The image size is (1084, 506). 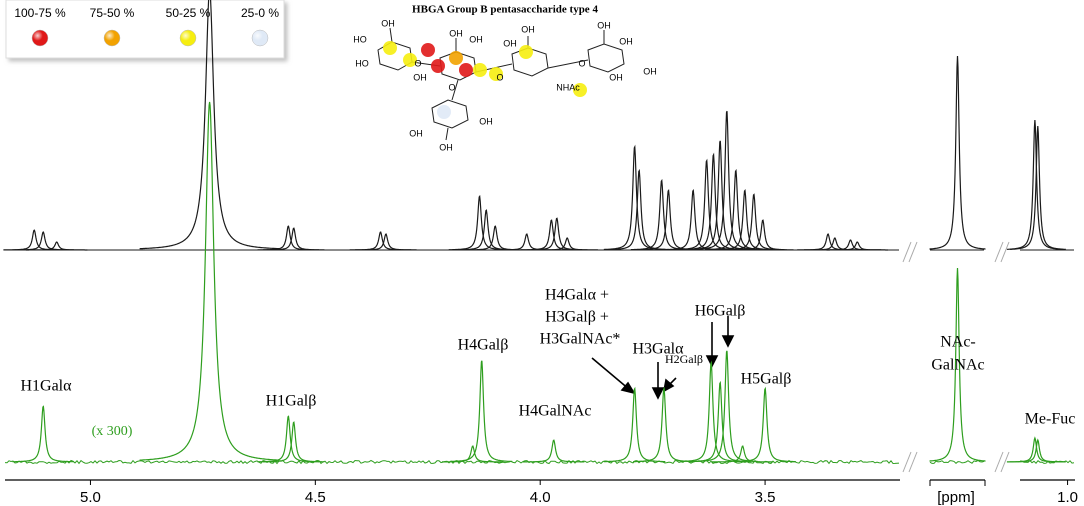 I want to click on peak-label: H4Galβ, so click(x=483, y=345).